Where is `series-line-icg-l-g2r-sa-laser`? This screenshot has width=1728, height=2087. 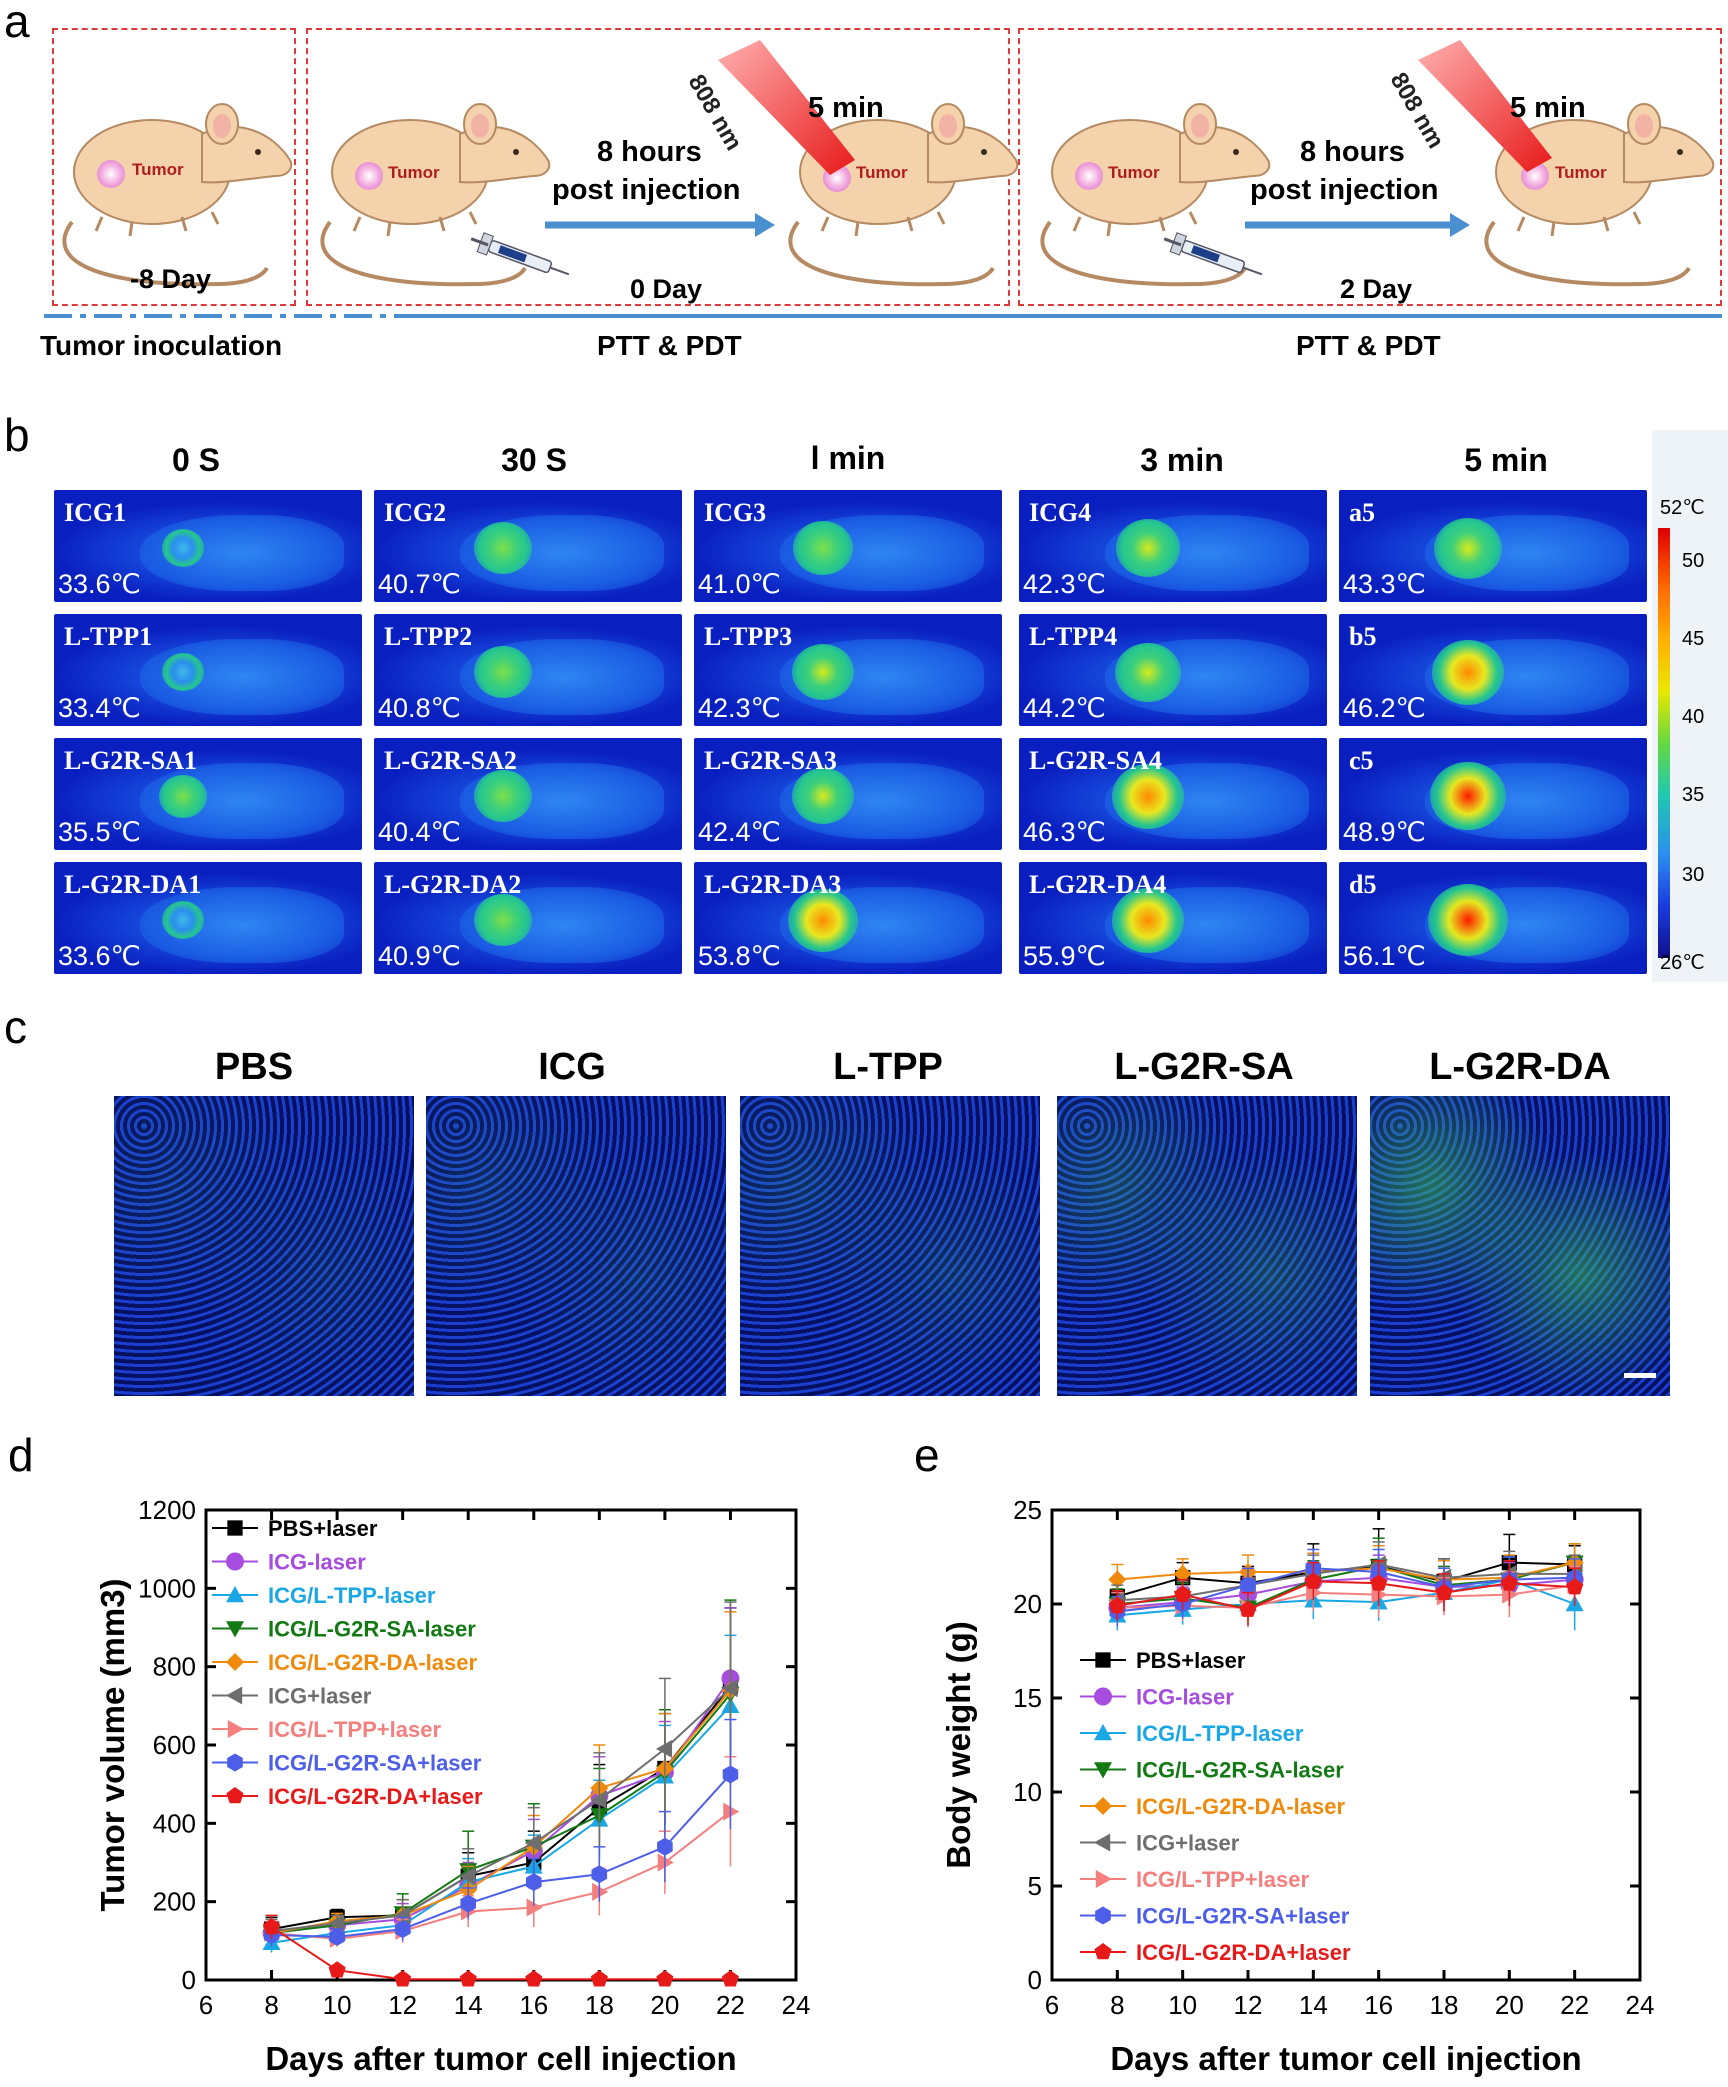 series-line-icg-l-g2r-sa-laser is located at coordinates (501, 1855).